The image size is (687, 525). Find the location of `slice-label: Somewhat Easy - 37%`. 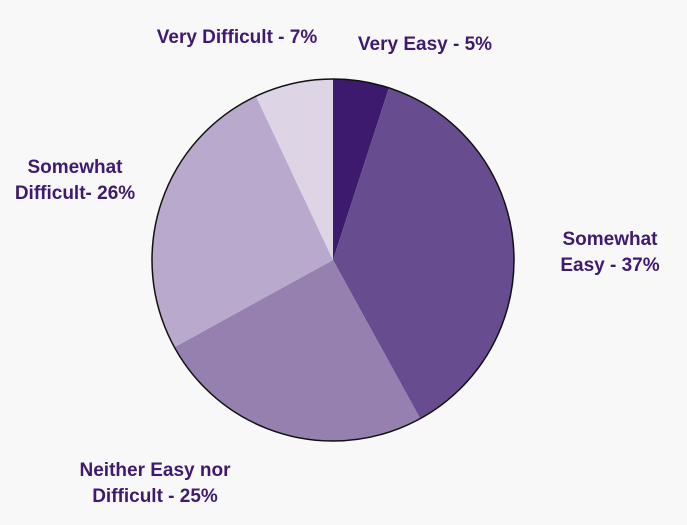

slice-label: Somewhat Easy - 37% is located at coordinates (610, 252).